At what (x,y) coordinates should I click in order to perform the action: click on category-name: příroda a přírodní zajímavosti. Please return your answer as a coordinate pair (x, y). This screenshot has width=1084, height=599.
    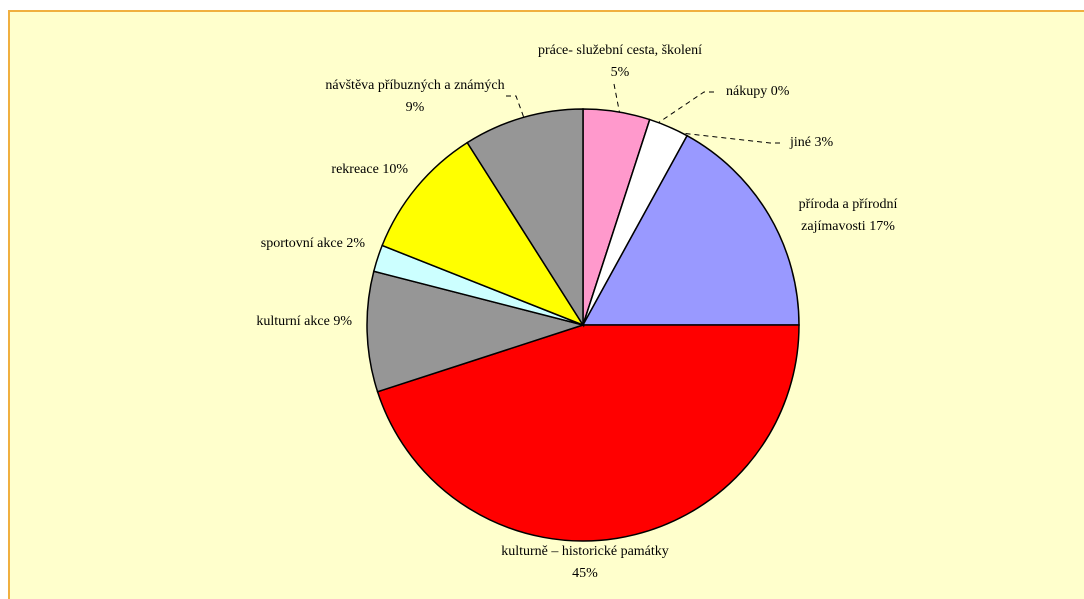
    Looking at the image, I should click on (848, 215).